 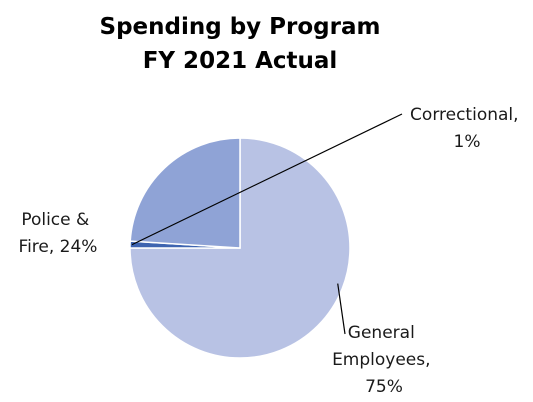 What do you see at coordinates (467, 142) in the screenshot?
I see `label-correctional-line2: 1%` at bounding box center [467, 142].